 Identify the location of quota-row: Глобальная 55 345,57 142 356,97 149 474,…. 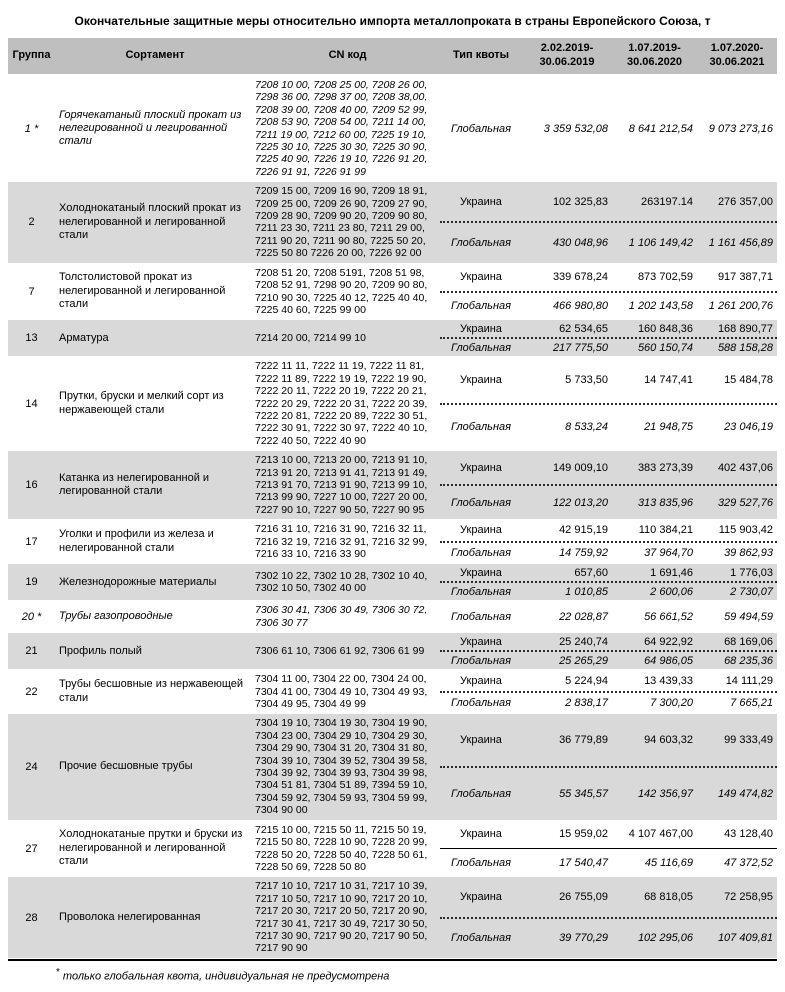
(608, 794).